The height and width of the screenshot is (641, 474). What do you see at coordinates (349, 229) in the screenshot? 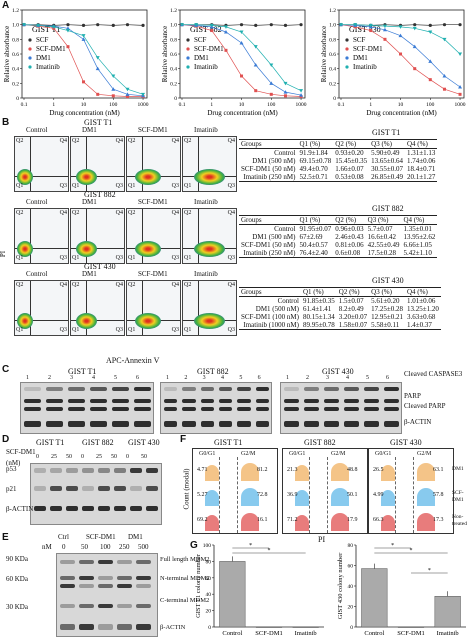
I see `table-cell: 0.96±0.03` at bounding box center [349, 229].